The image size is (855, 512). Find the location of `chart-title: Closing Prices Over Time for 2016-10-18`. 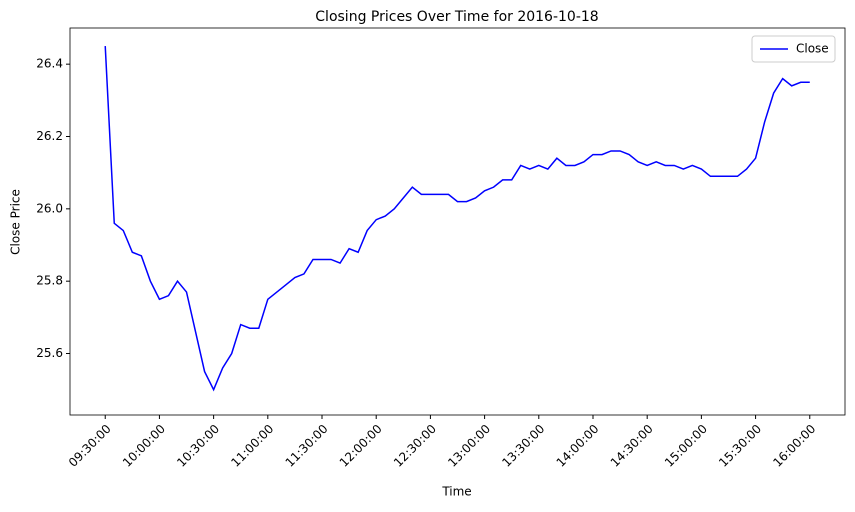

chart-title: Closing Prices Over Time for 2016-10-18 is located at coordinates (456, 17).